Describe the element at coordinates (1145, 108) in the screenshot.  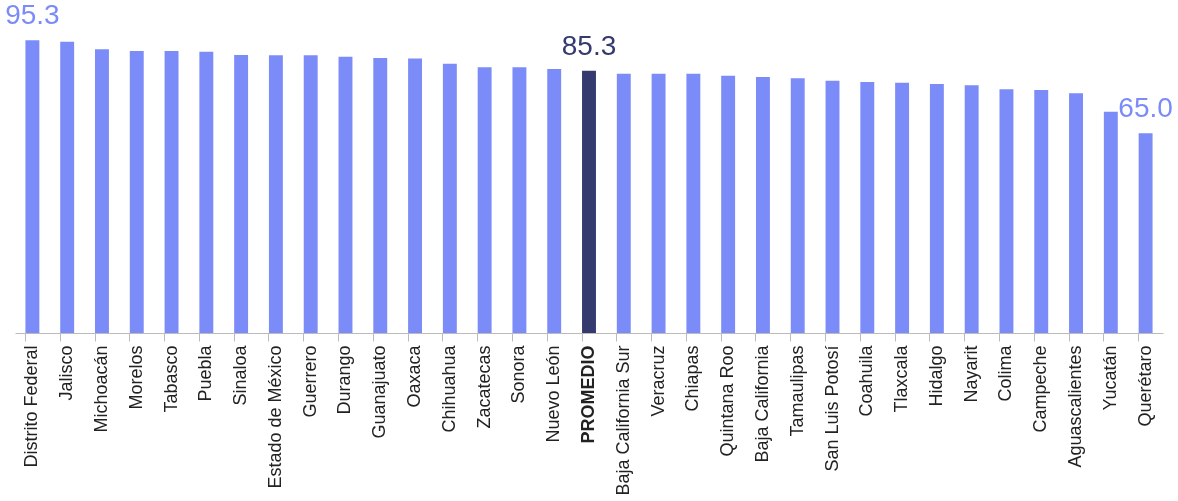
I see `data-label: 65.0` at that location.